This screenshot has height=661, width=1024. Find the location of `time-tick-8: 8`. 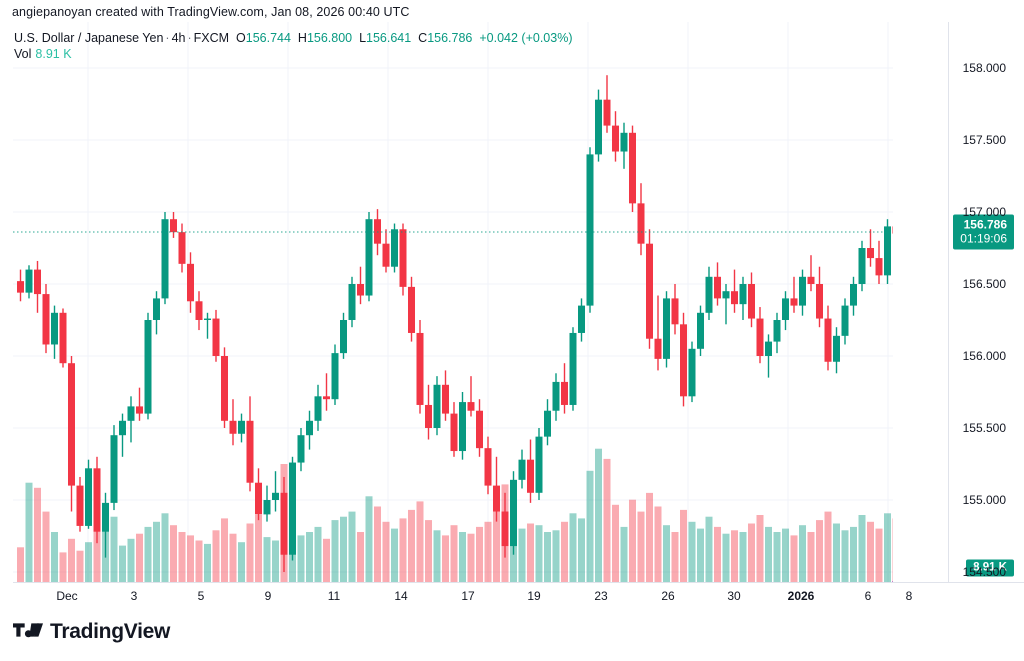

time-tick-8: 8 is located at coordinates (909, 596).